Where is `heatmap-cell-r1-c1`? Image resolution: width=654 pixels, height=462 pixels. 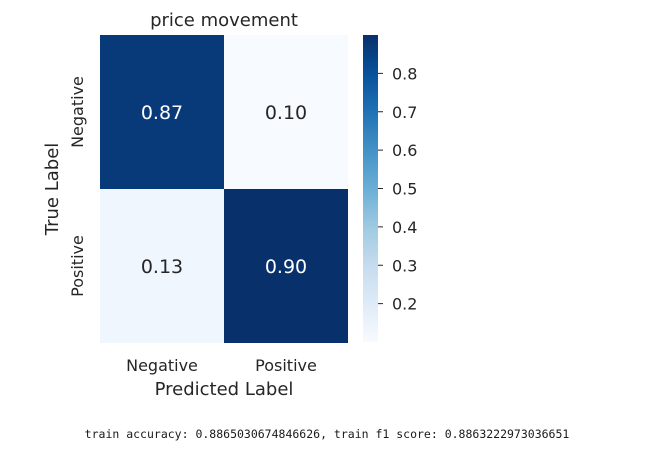
heatmap-cell-r1-c1 is located at coordinates (286, 266).